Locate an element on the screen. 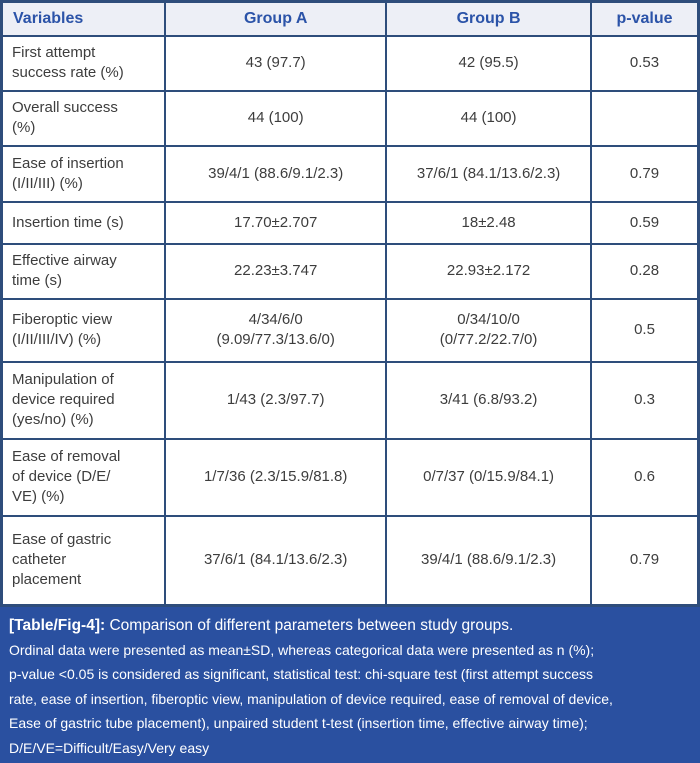 The height and width of the screenshot is (763, 700). variable-label: Ease of removal of device (D/E/ VE) (%) is located at coordinates (83, 477).